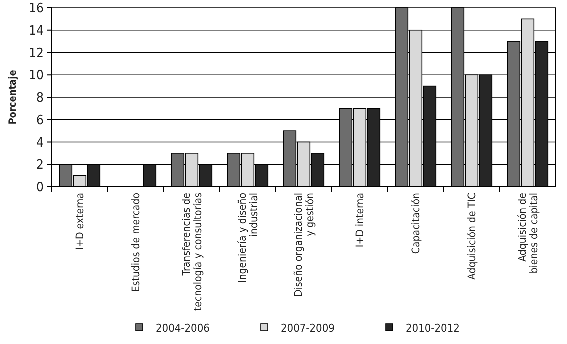 The height and width of the screenshot is (344, 567). What do you see at coordinates (40, 120) in the screenshot?
I see `y-tick-label: 6` at bounding box center [40, 120].